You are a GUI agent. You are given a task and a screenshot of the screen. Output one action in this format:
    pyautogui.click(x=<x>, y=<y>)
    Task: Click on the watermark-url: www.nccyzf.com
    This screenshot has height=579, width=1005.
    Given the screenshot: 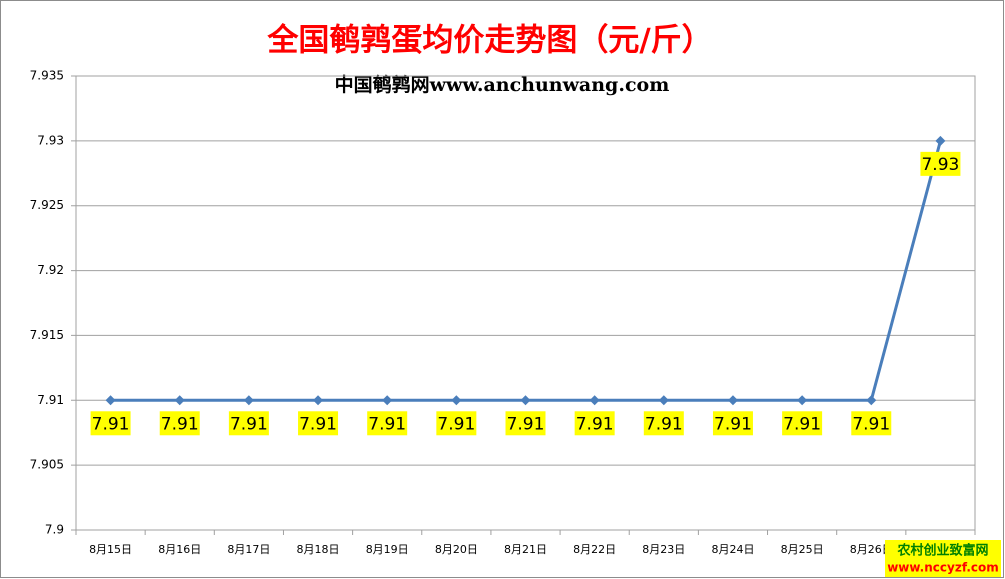 What is the action you would take?
    pyautogui.click(x=943, y=568)
    